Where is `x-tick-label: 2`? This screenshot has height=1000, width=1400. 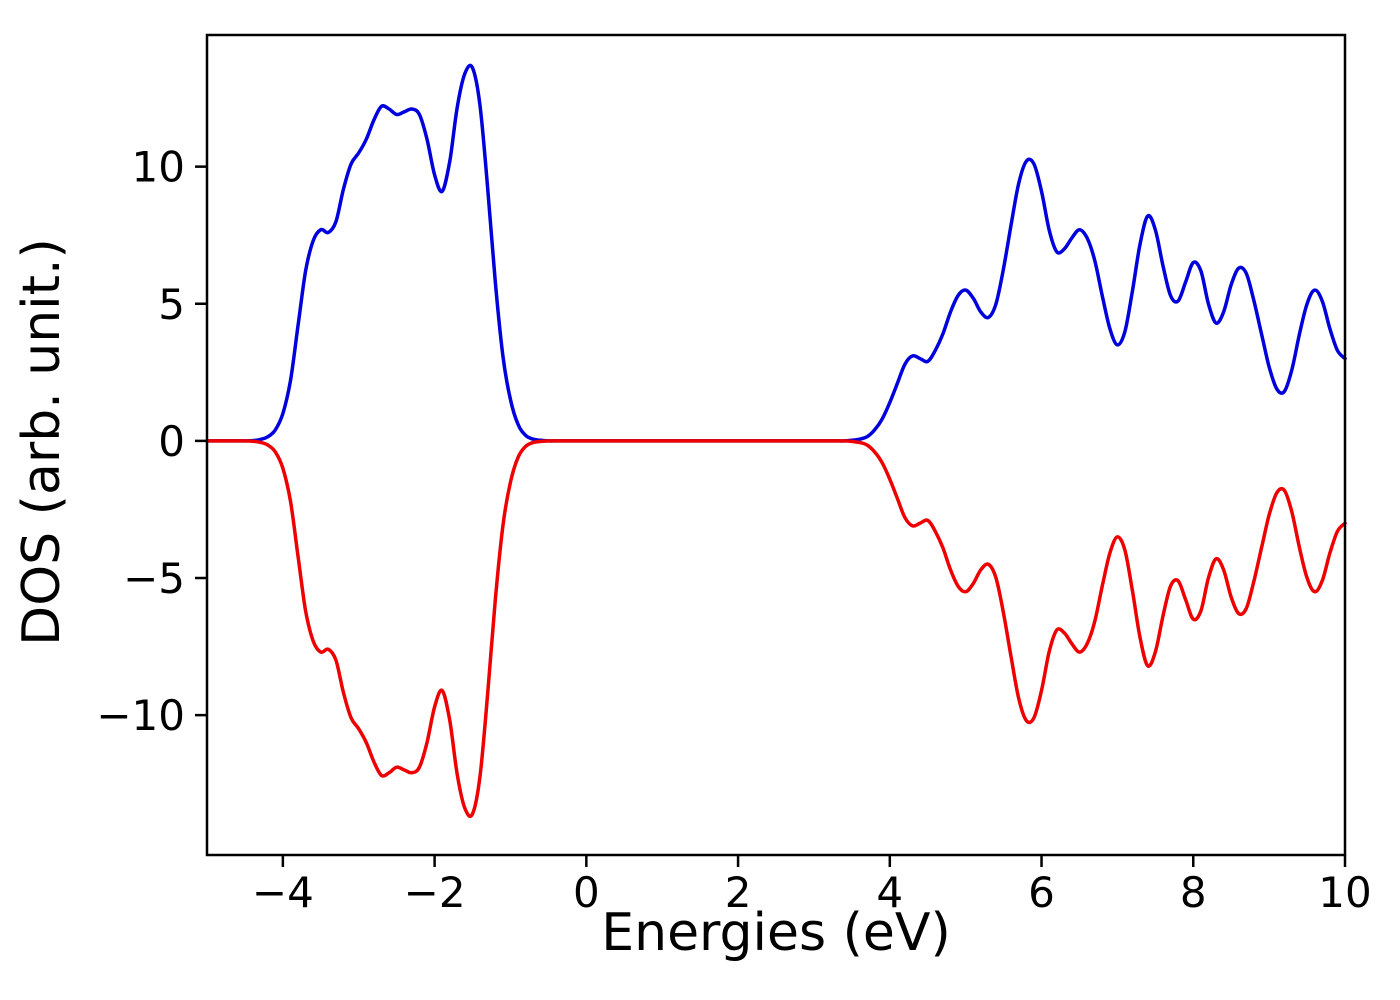
x-tick-label: 2 is located at coordinates (738, 892).